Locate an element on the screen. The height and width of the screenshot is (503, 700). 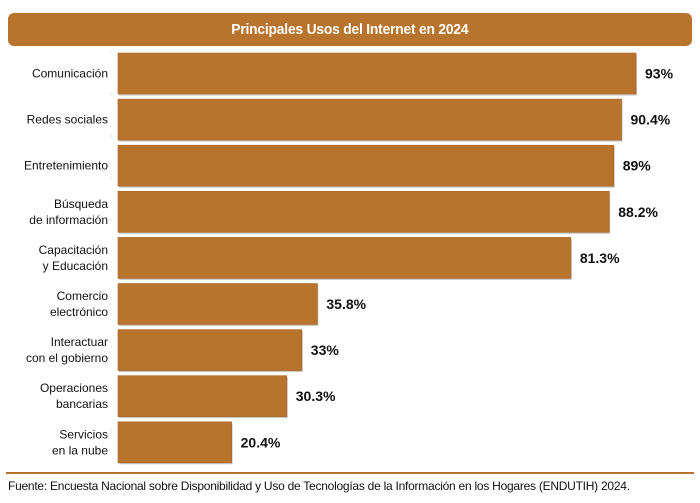
category-label: Interactuar is located at coordinates (79, 342).